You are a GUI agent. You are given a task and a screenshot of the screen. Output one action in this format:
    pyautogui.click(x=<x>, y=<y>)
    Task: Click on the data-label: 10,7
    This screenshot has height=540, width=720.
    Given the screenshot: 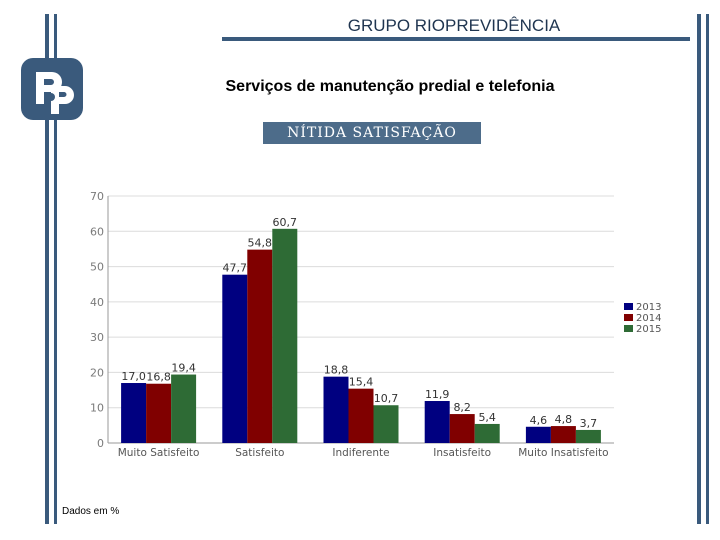 What is the action you would take?
    pyautogui.click(x=386, y=398)
    